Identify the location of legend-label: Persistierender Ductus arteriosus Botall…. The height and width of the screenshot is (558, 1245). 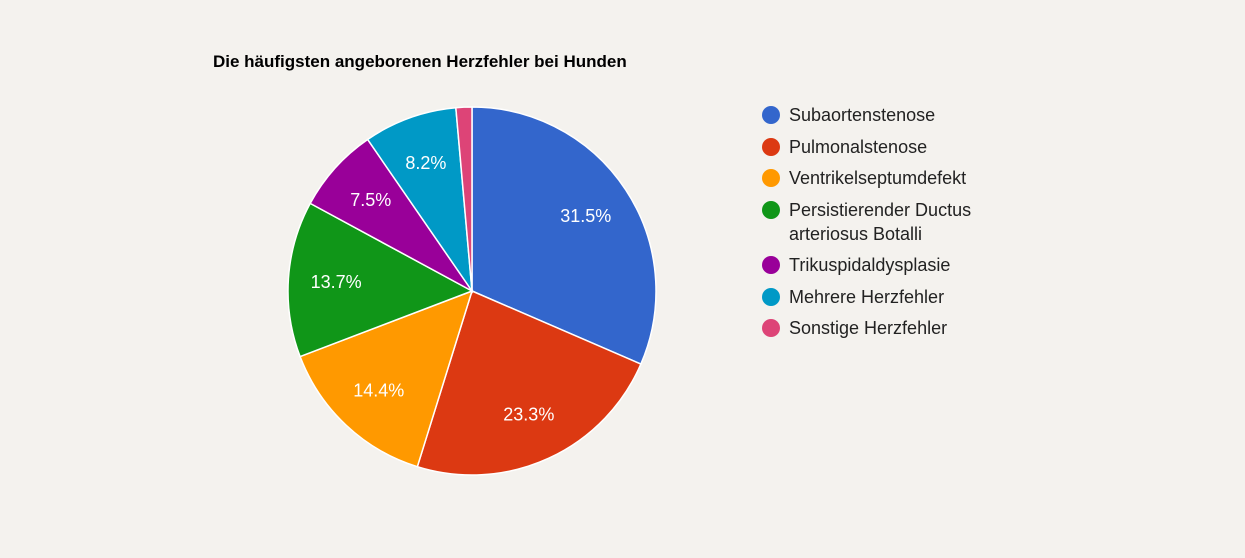
(880, 221).